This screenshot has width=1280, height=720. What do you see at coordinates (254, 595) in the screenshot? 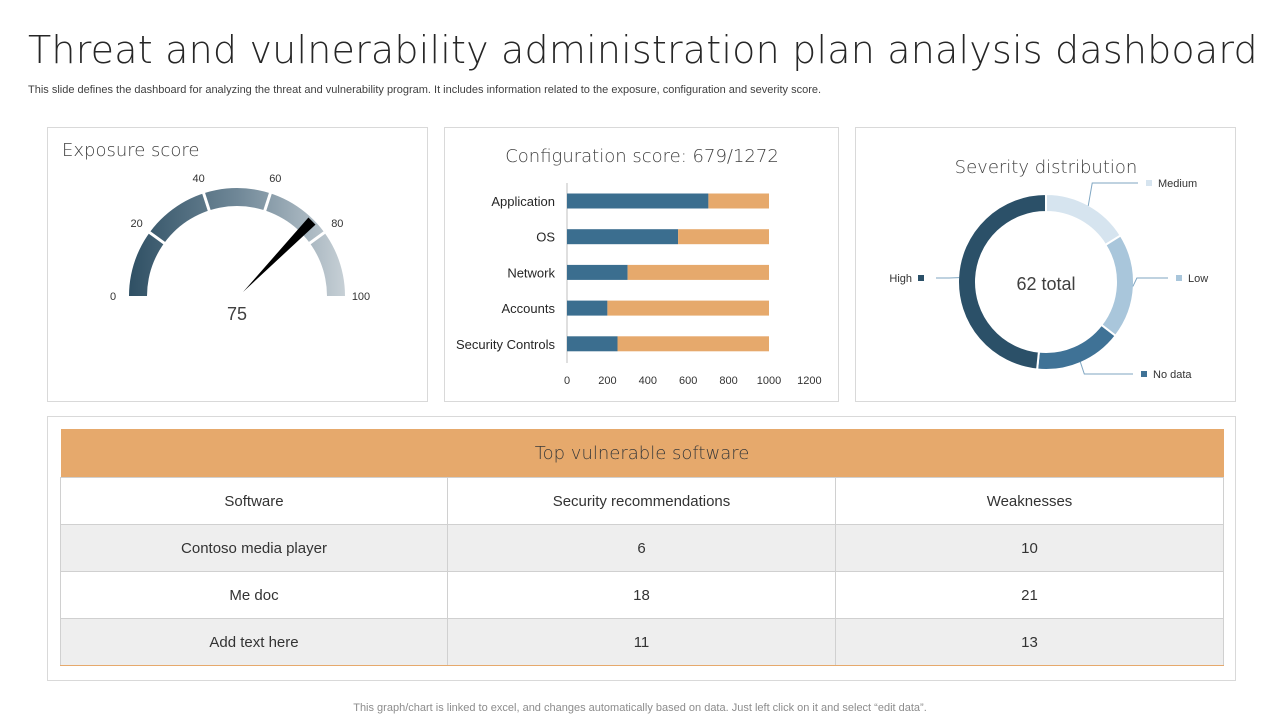
I see `software-cell: Me doc` at bounding box center [254, 595].